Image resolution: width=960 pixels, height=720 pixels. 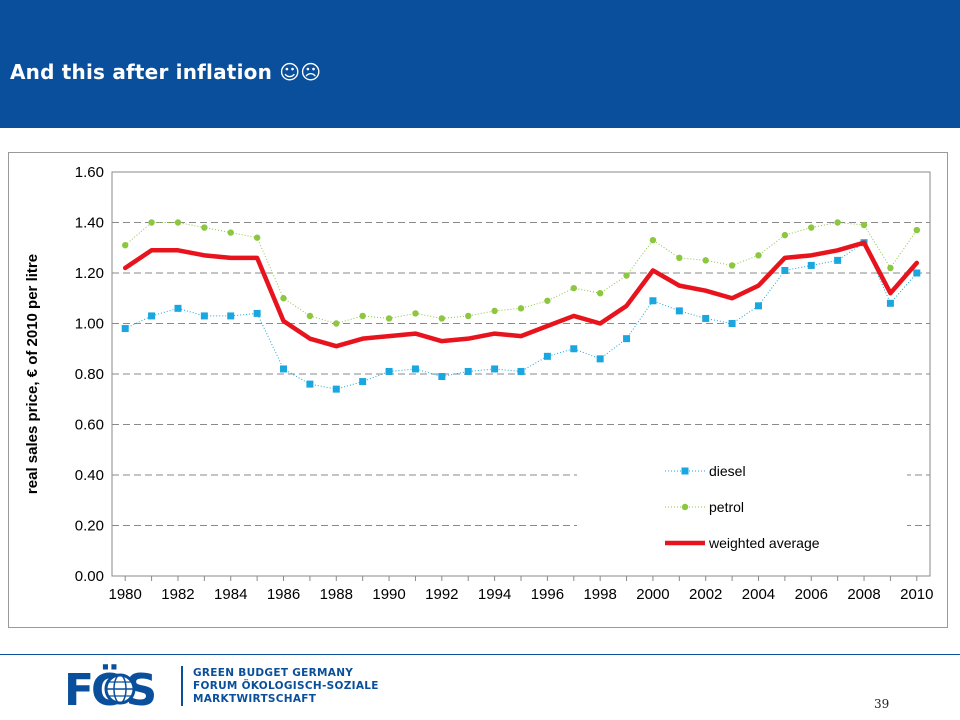 What do you see at coordinates (705, 594) in the screenshot?
I see `x-tick-label: 2002` at bounding box center [705, 594].